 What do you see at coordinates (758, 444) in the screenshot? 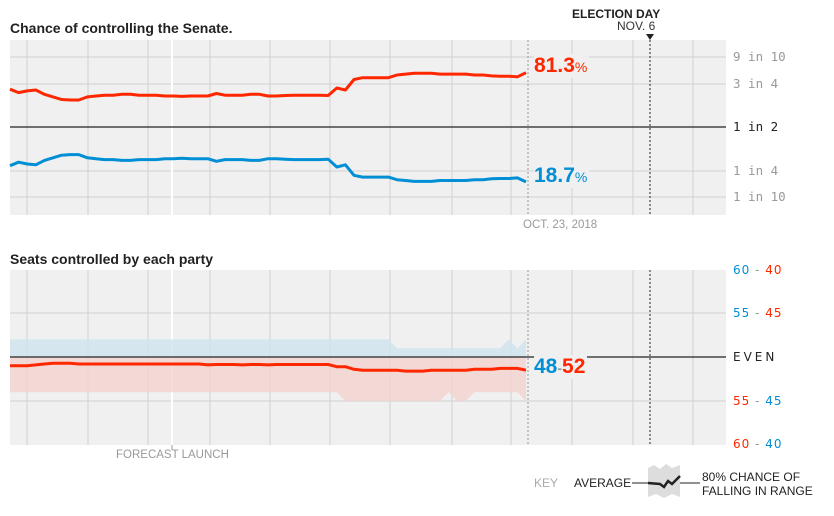
I see `seat-tick-60-40-rep: 60 - 40` at bounding box center [758, 444].